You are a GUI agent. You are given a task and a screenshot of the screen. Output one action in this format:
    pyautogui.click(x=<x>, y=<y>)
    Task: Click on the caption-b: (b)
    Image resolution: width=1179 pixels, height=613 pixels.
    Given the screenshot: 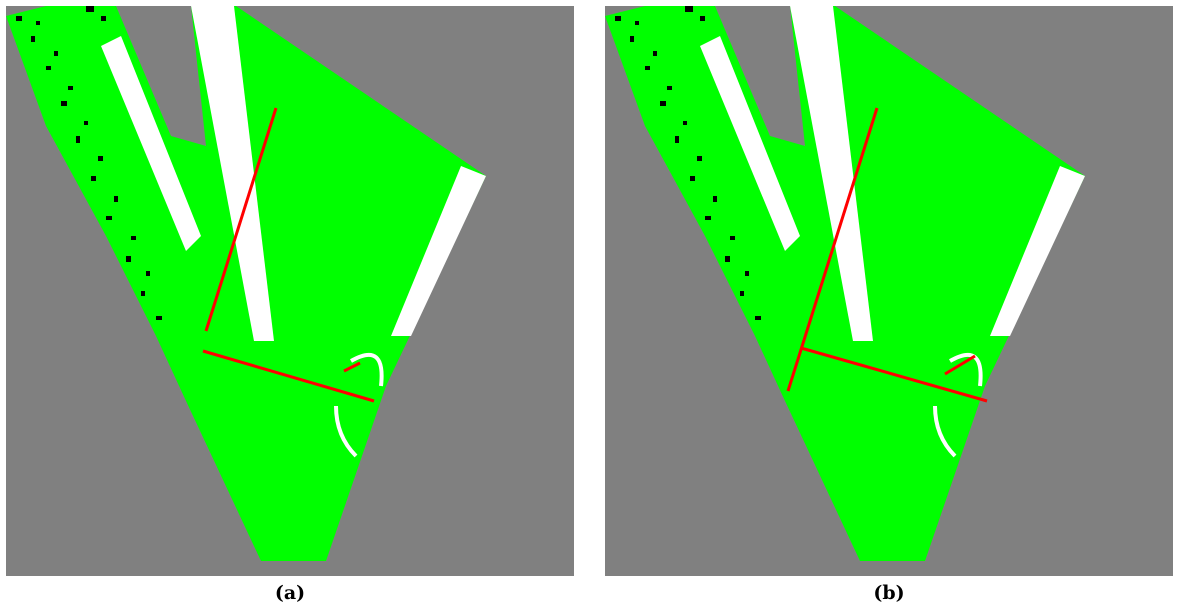 What is the action you would take?
    pyautogui.click(x=889, y=593)
    